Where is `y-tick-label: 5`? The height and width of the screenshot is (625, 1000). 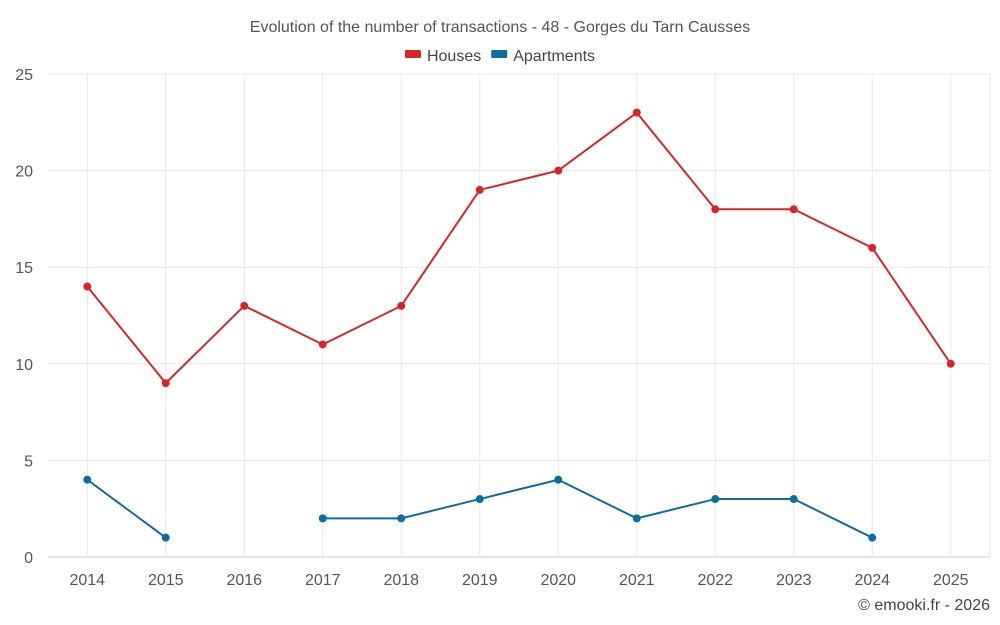
y-tick-label: 5 is located at coordinates (28, 461).